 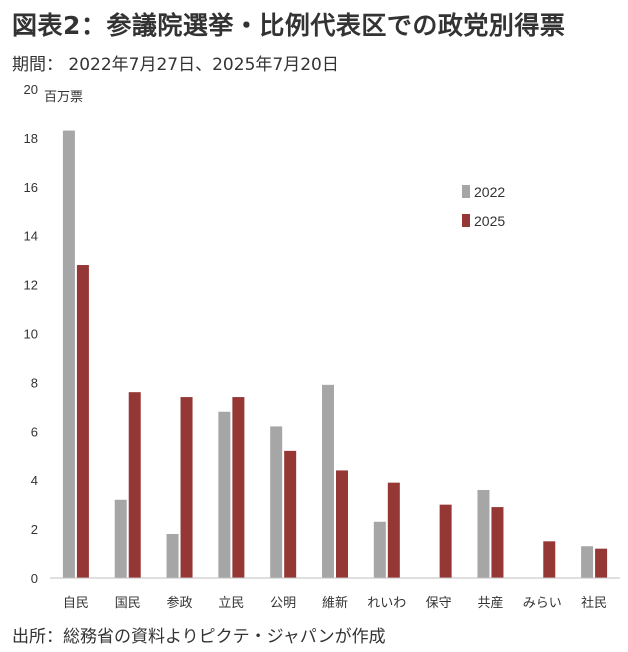 What do you see at coordinates (34, 578) in the screenshot?
I see `y-tick-label: 0` at bounding box center [34, 578].